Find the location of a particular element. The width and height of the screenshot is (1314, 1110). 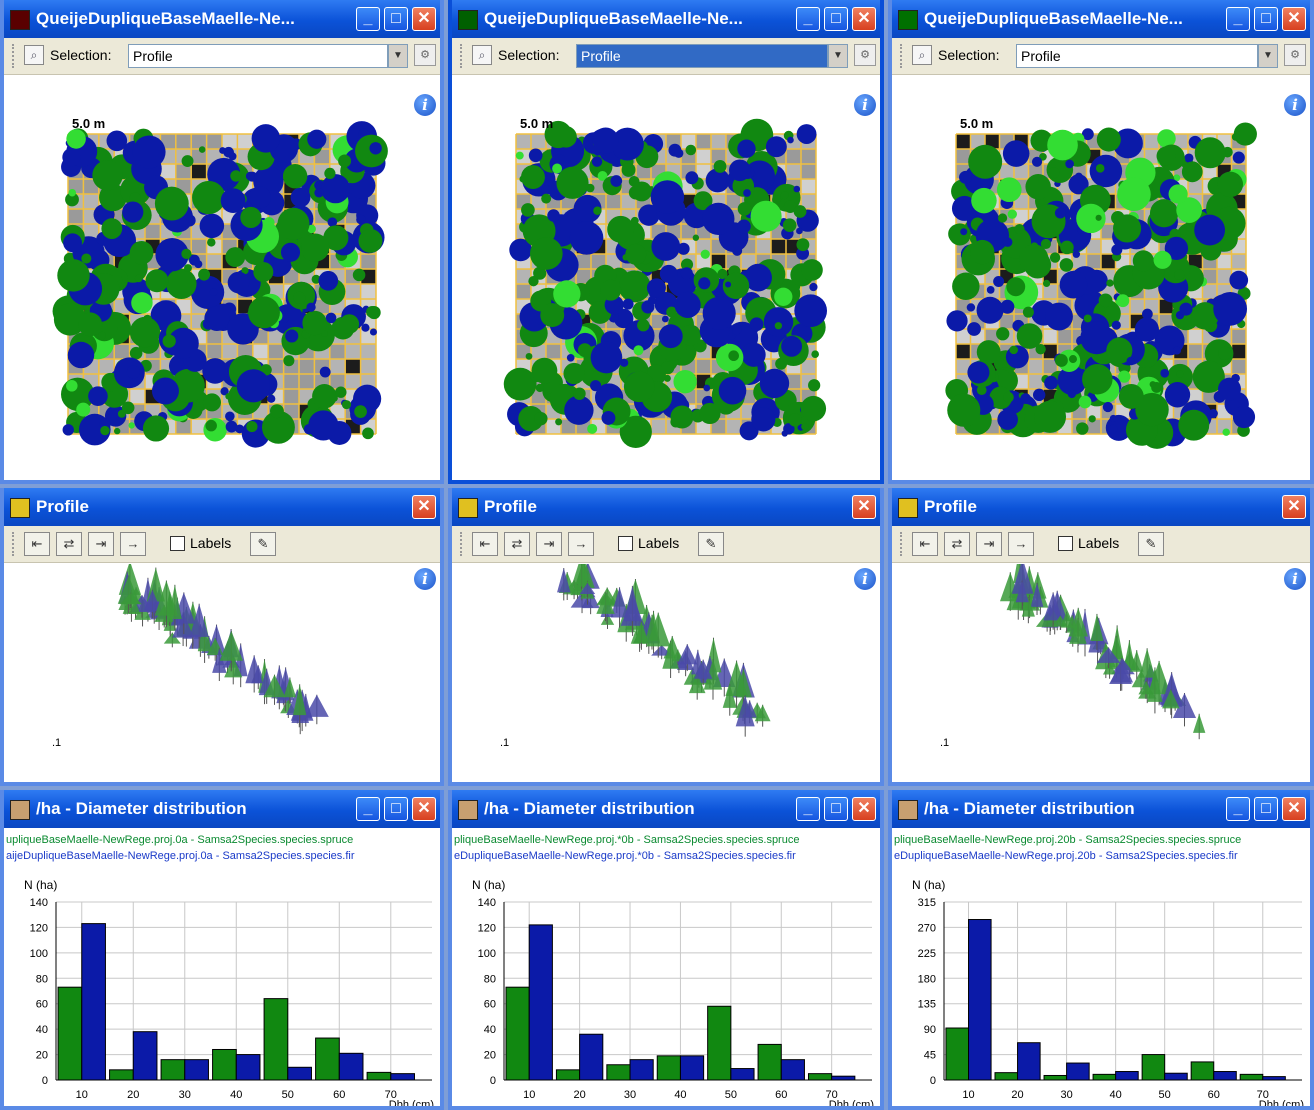

y-tick-label: 225 is located at coordinates (927, 954).